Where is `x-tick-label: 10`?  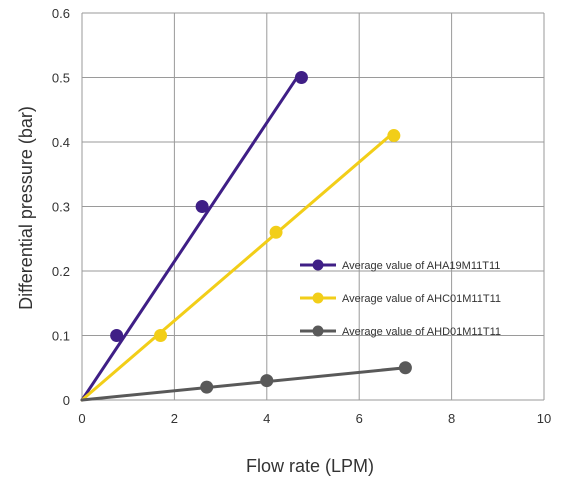
x-tick-label: 10 is located at coordinates (544, 418).